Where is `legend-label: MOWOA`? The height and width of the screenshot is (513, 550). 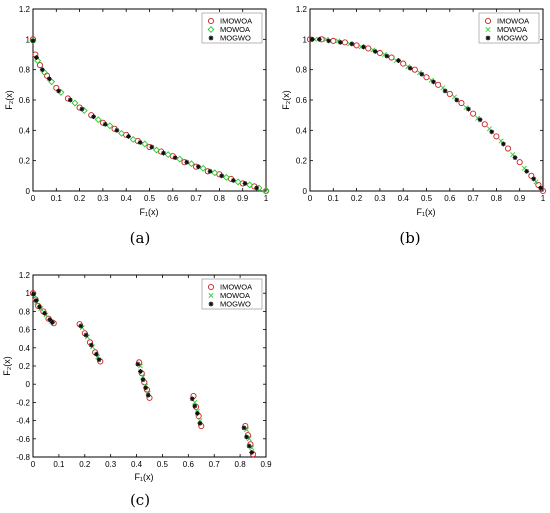
legend-label: MOWOA is located at coordinates (235, 29).